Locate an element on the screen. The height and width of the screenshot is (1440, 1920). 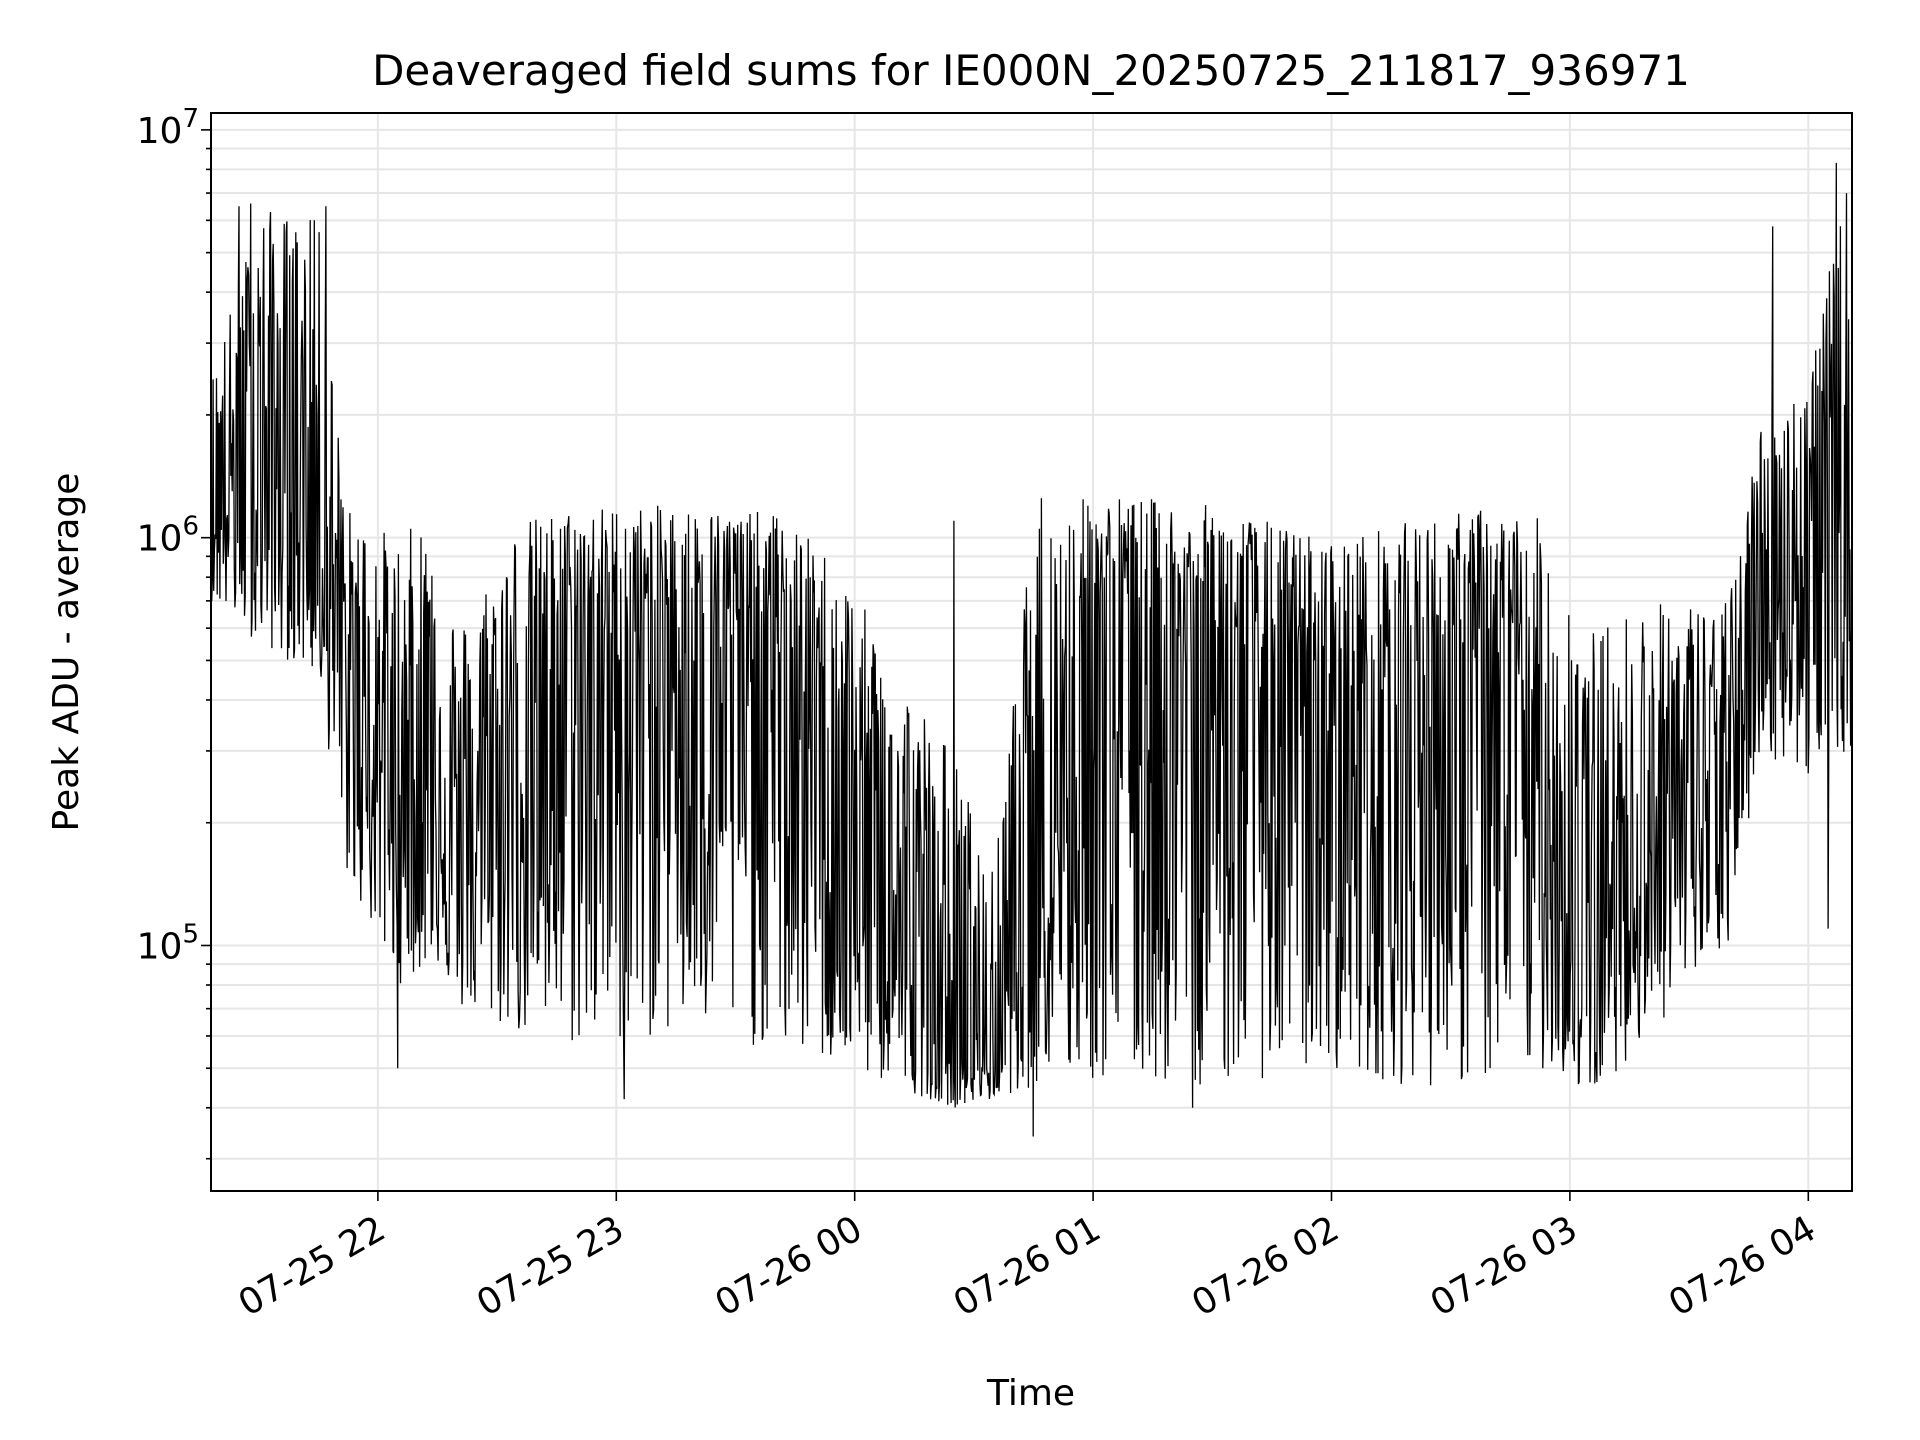
x-axis-label: Time is located at coordinates (1030, 1393).